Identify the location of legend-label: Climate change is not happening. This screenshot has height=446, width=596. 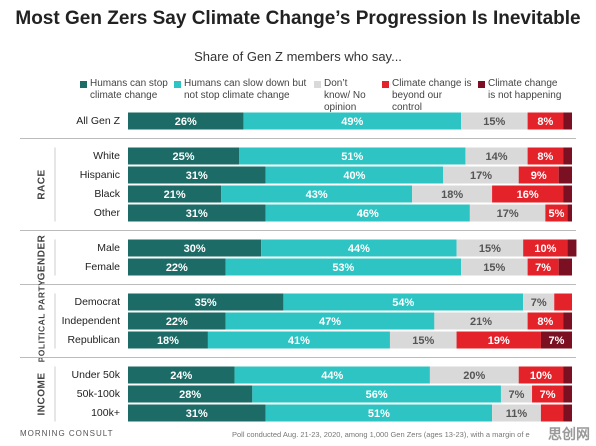
(525, 89).